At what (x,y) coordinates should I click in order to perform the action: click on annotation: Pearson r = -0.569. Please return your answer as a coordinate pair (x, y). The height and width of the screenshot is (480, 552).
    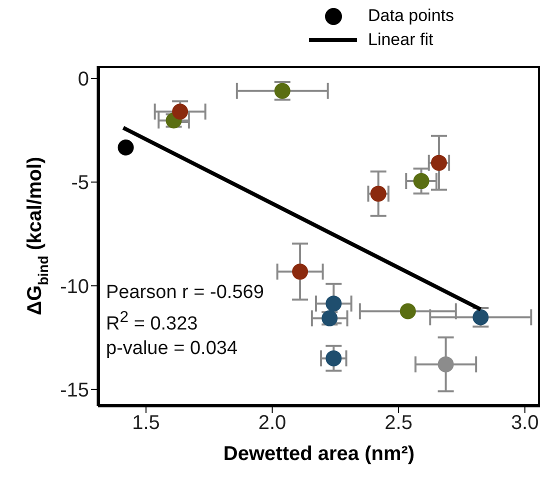
    Looking at the image, I should click on (185, 293).